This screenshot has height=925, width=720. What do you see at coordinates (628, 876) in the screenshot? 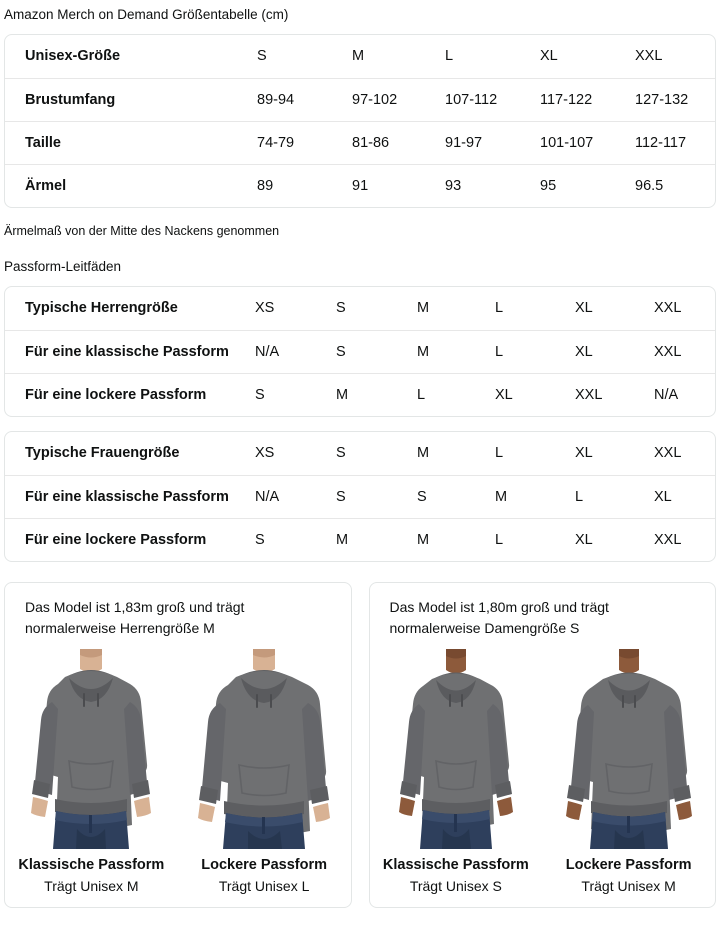
I see `female-relaxed-caption: Lockere Passform Trägt Unisex M` at bounding box center [628, 876].